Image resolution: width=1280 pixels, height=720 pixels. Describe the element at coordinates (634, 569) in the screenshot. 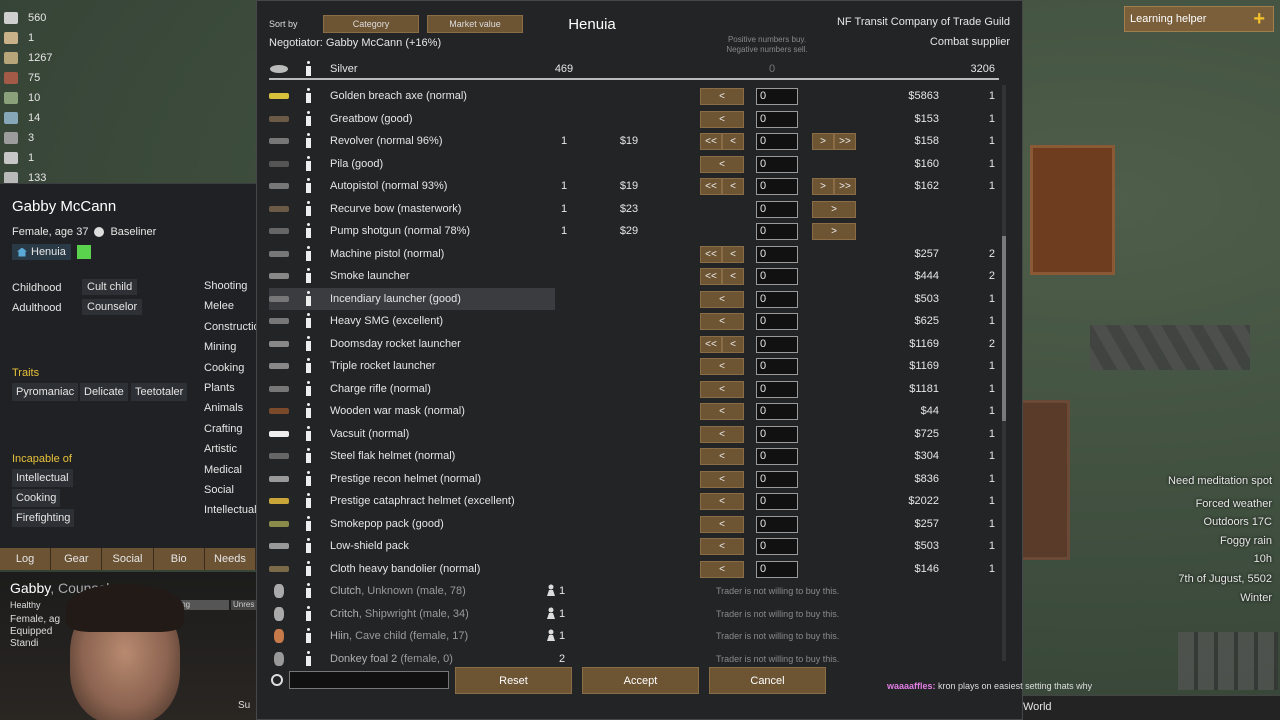

I see `trade-row: Cloth heavy bandolier (normal) <0 $146 1` at that location.